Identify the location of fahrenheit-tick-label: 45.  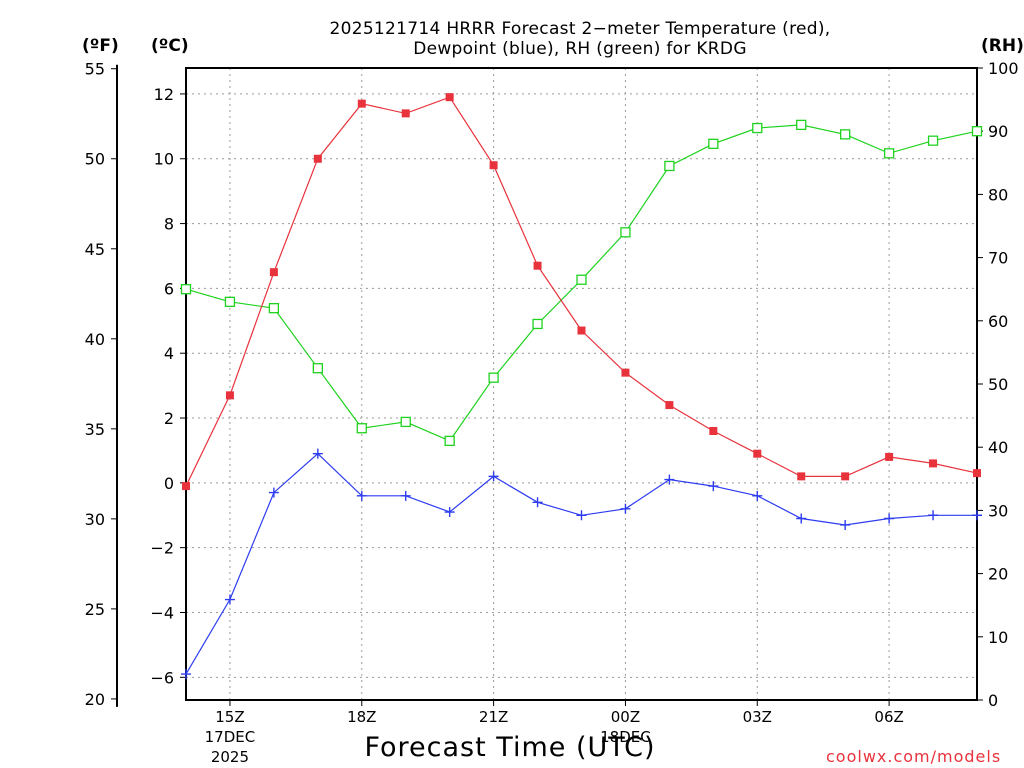
(95, 249).